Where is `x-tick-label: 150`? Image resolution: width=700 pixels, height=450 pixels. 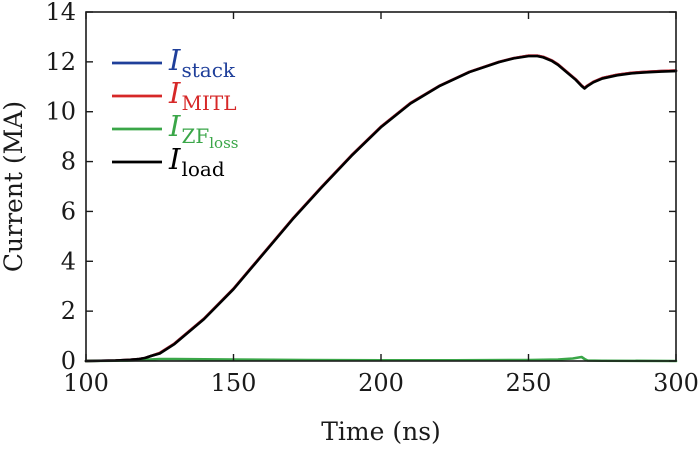 x-tick-label: 150 is located at coordinates (234, 383).